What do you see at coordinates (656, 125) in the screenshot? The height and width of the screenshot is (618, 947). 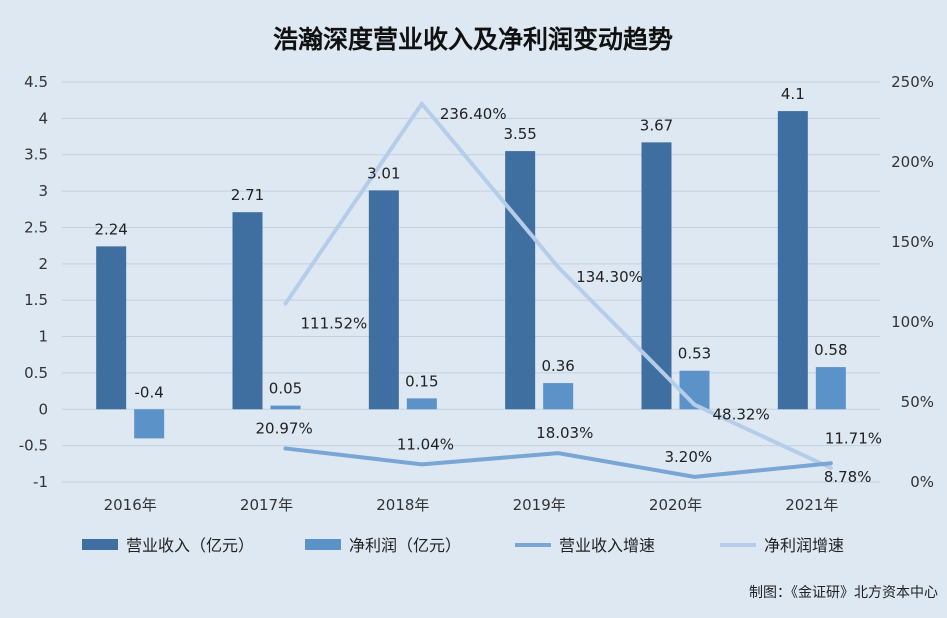 I see `revenue-label: 3.67` at bounding box center [656, 125].